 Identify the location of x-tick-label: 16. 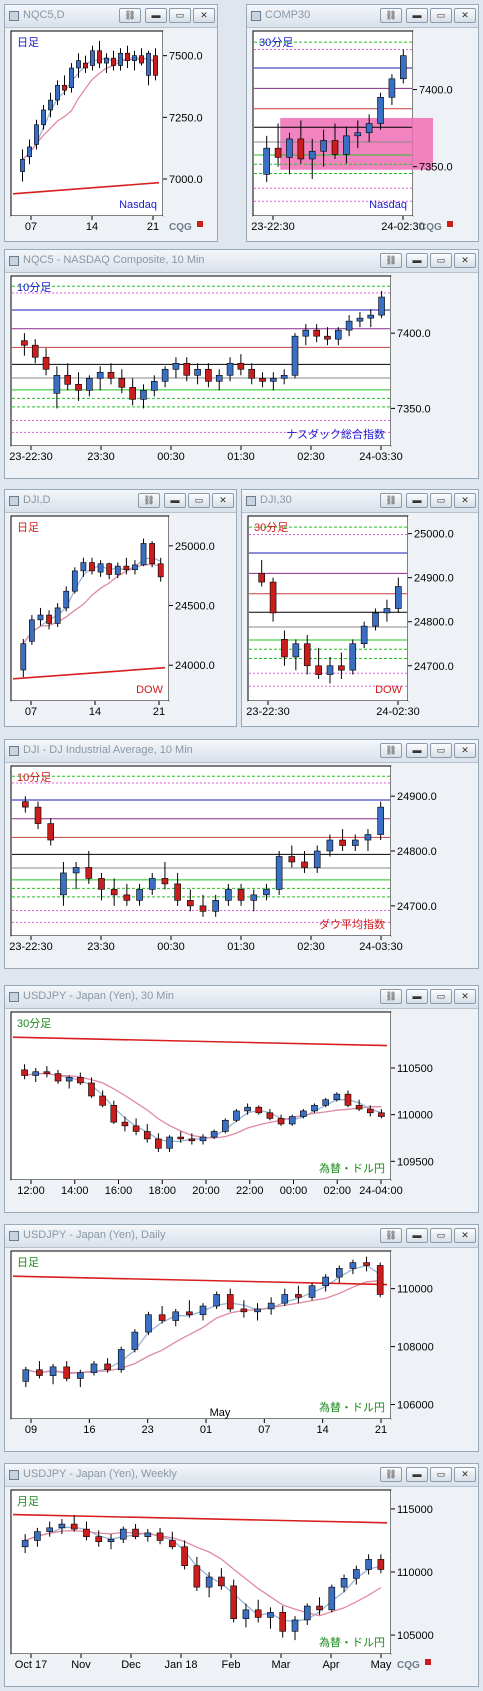
(89, 1430).